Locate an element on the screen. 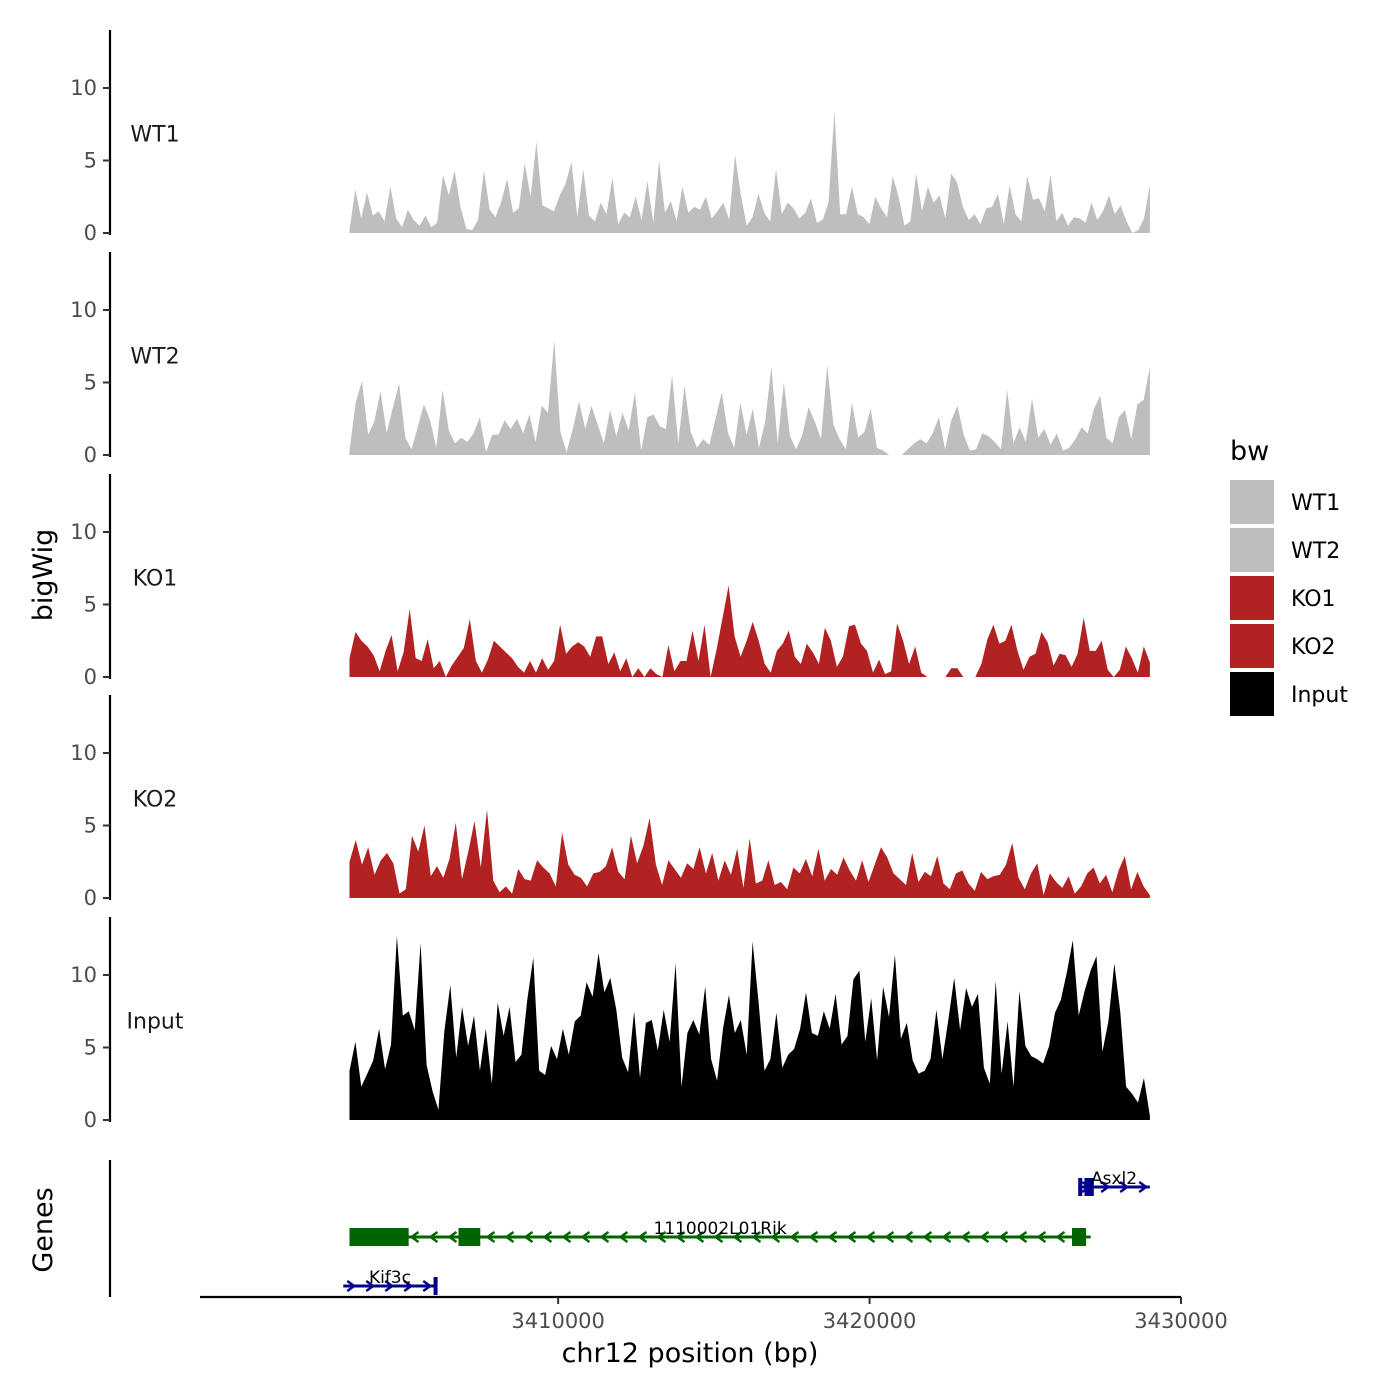  x-tick-label: 3410000 is located at coordinates (558, 1321).